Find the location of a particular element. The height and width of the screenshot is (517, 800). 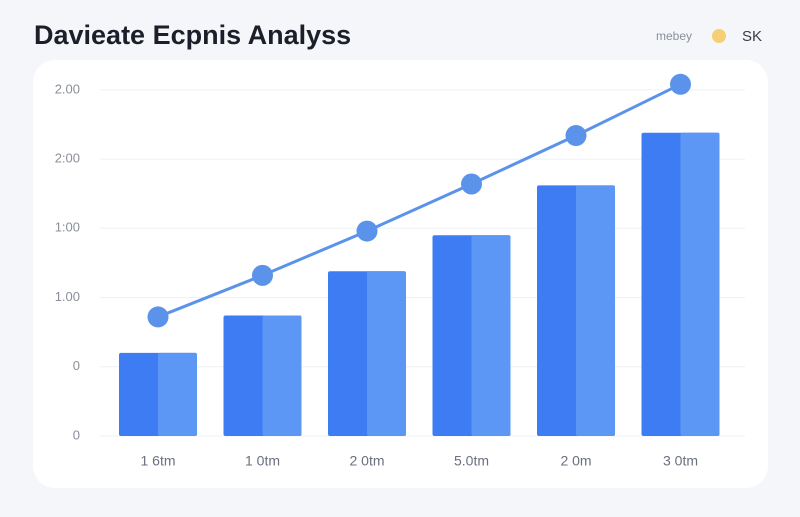

x-tick-label: 1 6tm is located at coordinates (157, 461).